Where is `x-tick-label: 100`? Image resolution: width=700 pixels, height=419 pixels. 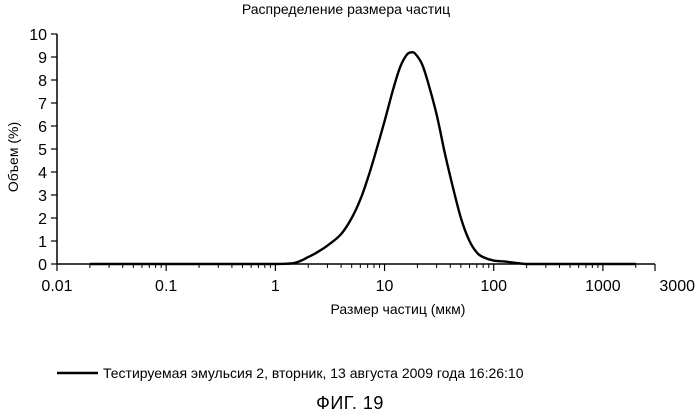
x-tick-label: 100 is located at coordinates (493, 286).